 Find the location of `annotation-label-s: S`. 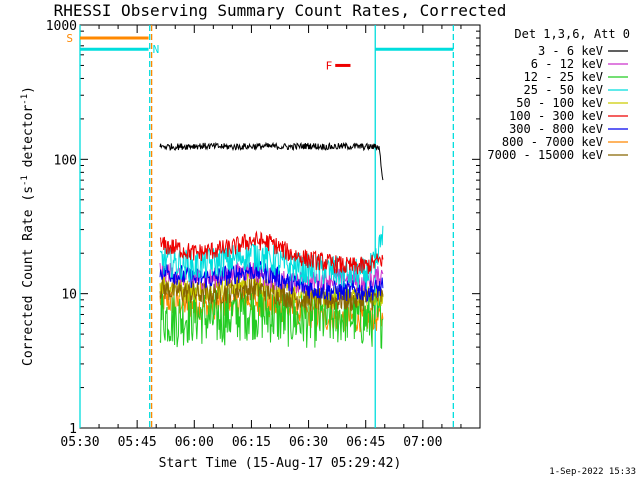

annotation-label-s: S is located at coordinates (69, 38).